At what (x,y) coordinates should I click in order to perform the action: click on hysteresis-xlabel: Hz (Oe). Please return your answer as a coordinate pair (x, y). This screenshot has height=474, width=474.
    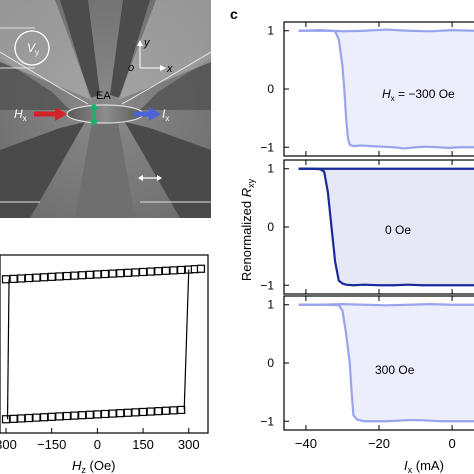
    Looking at the image, I should click on (94, 466).